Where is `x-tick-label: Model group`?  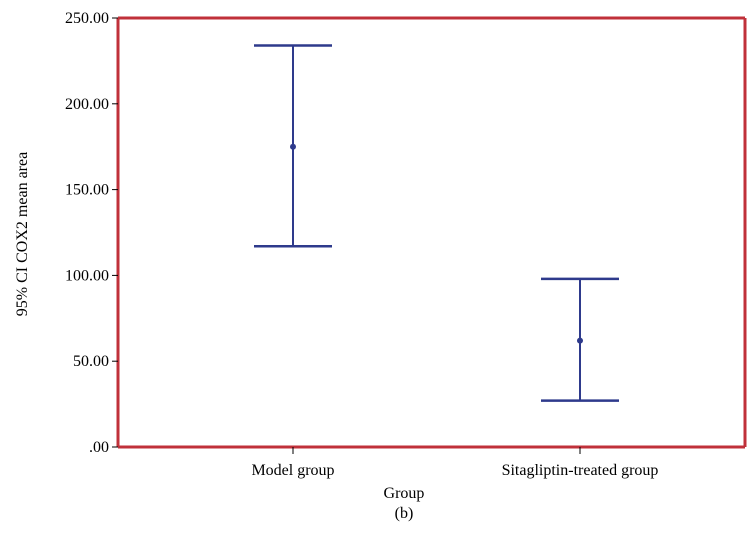 x-tick-label: Model group is located at coordinates (292, 470).